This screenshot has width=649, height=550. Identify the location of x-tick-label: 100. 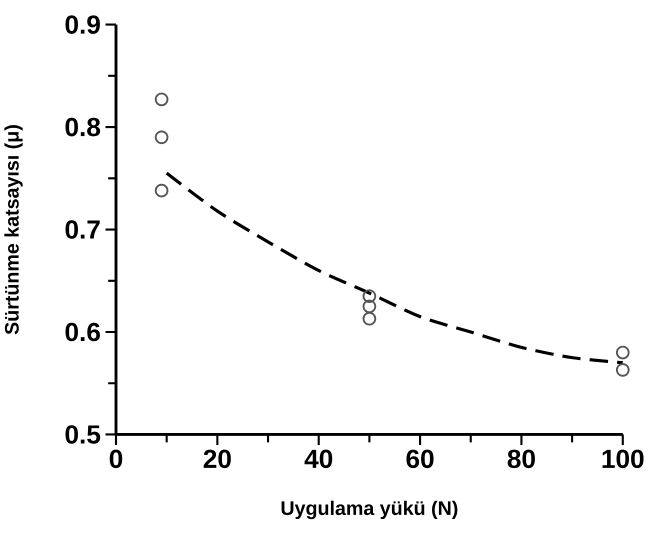
(623, 459).